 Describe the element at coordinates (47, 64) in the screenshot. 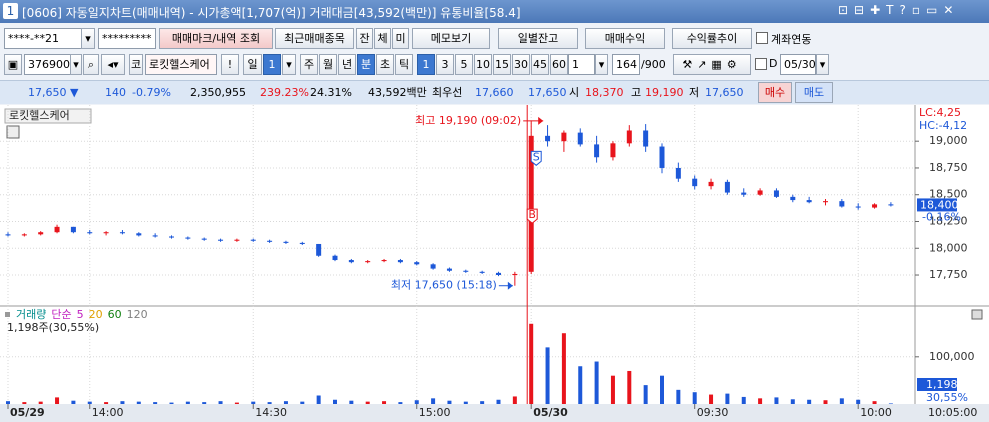

I see `code-field: 376900` at that location.